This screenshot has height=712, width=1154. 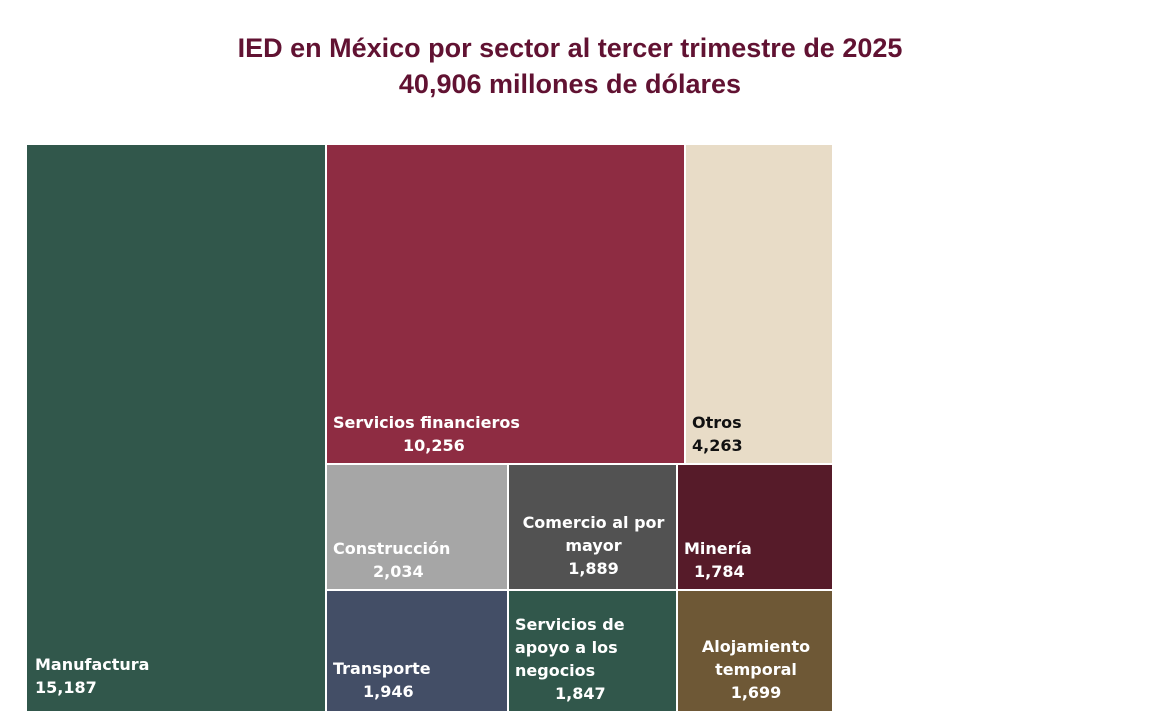 What do you see at coordinates (570, 624) in the screenshot?
I see `tile-category-label: Servicios de` at bounding box center [570, 624].